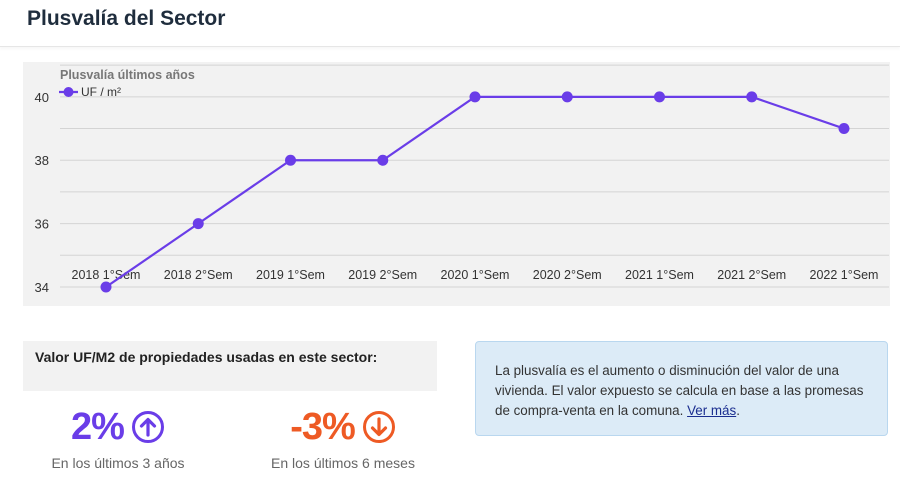 The image size is (900, 489). Describe the element at coordinates (659, 275) in the screenshot. I see `x-tick-label: 2021 1°Sem` at that location.